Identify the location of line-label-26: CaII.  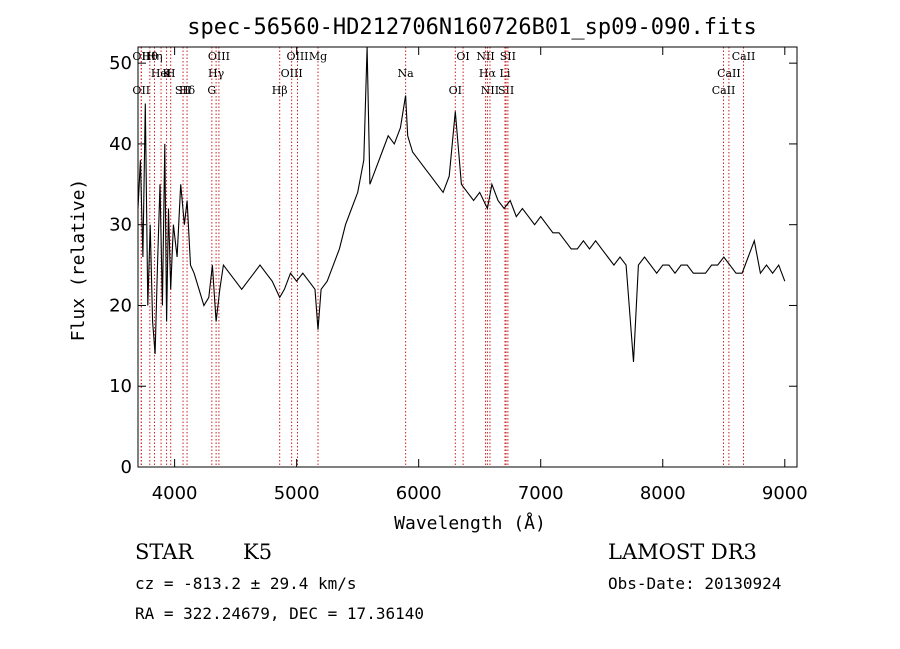
(724, 90).